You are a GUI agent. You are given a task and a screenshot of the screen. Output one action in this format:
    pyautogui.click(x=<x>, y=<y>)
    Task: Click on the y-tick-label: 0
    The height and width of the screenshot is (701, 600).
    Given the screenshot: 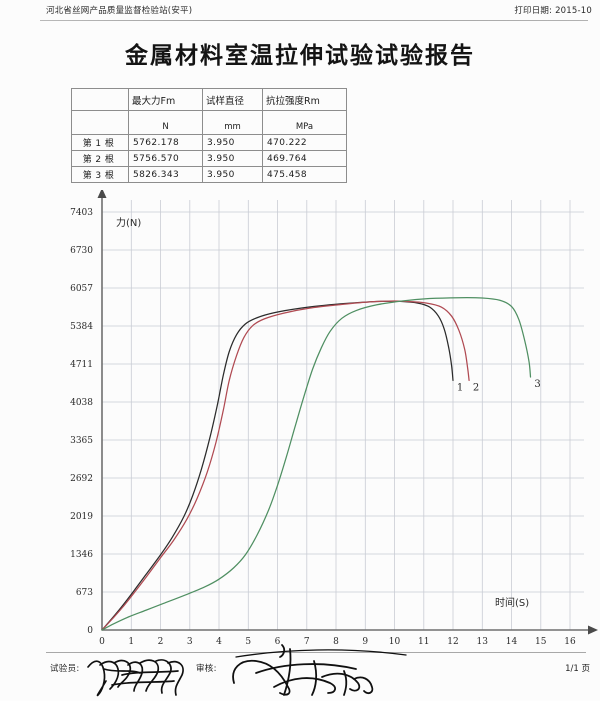 What is the action you would take?
    pyautogui.click(x=90, y=631)
    